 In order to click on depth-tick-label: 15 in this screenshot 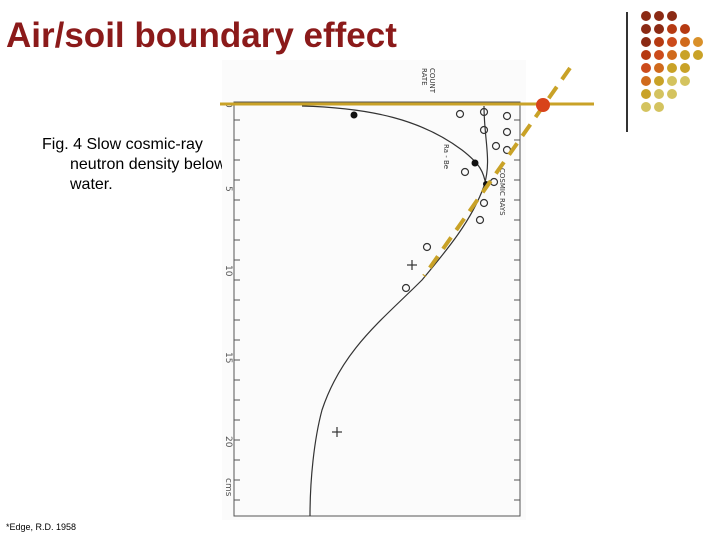, I will do `click(228, 357)`.